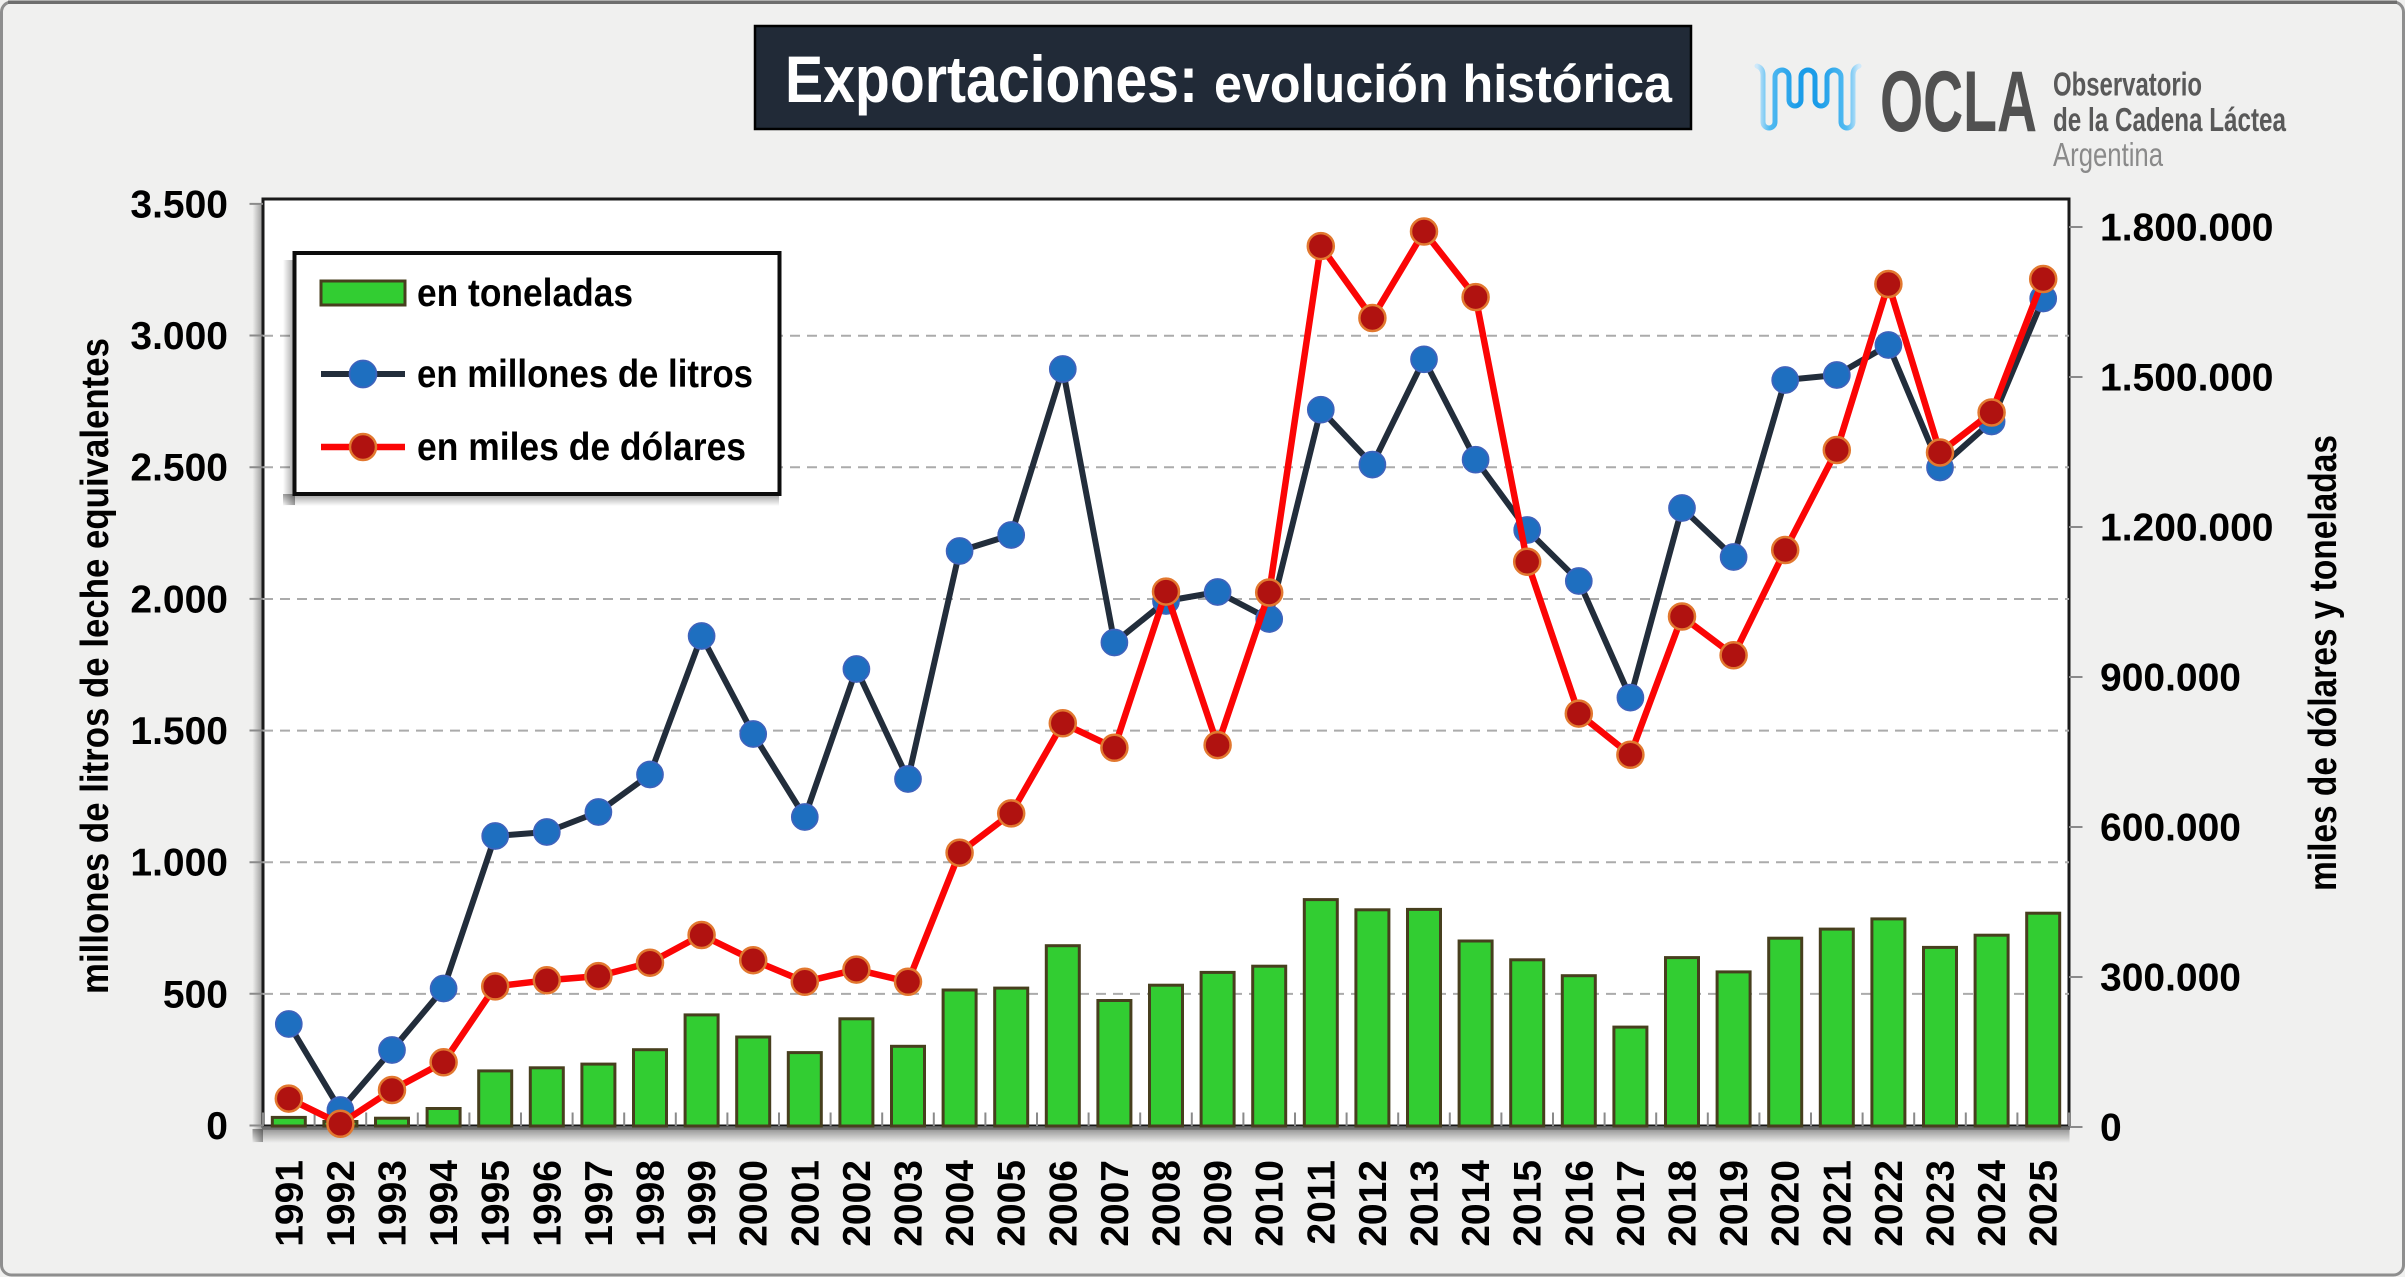 Image resolution: width=2405 pixels, height=1277 pixels. Describe the element at coordinates (1579, 1203) in the screenshot. I see `svg-text: 2016` at that location.